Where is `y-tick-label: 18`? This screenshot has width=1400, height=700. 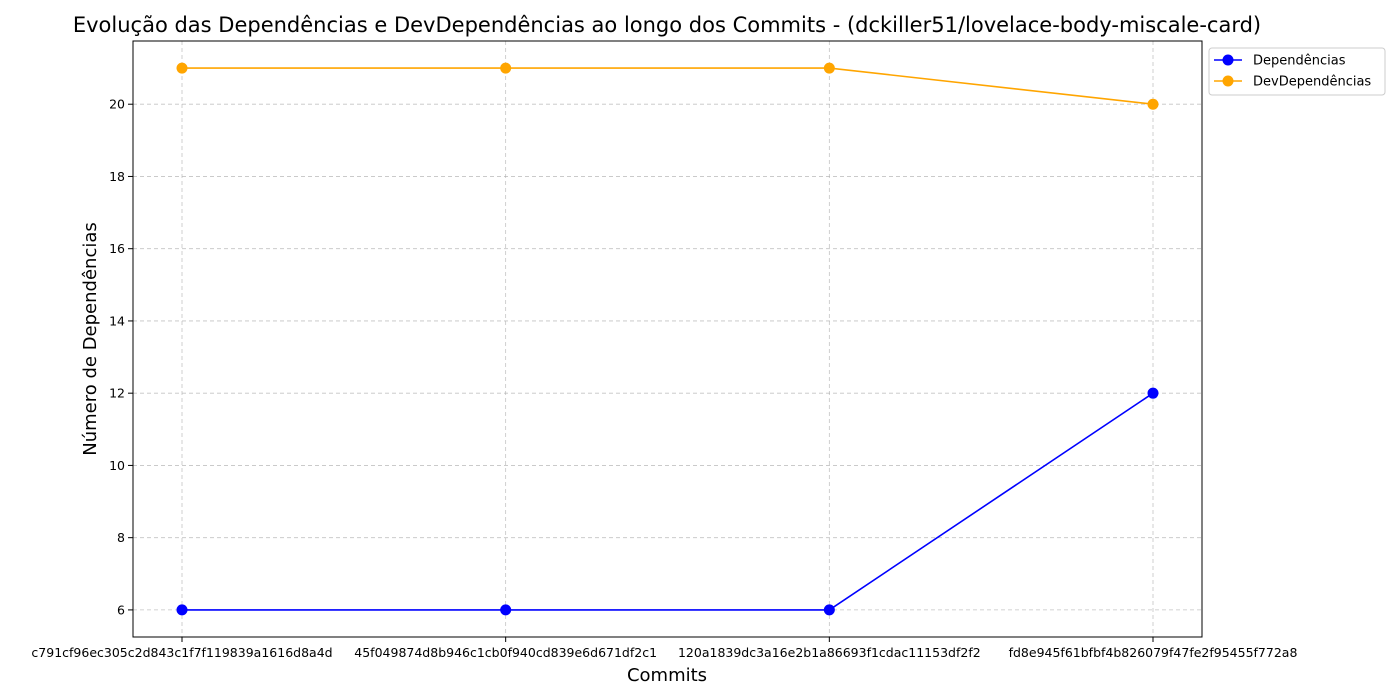 y-tick-label: 18 is located at coordinates (117, 176).